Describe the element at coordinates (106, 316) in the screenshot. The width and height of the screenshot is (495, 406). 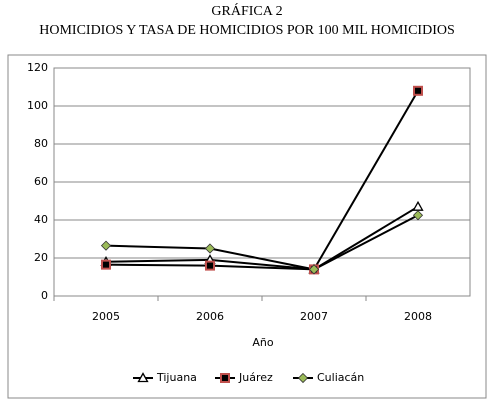
I see `x-tick-label: 2005` at that location.